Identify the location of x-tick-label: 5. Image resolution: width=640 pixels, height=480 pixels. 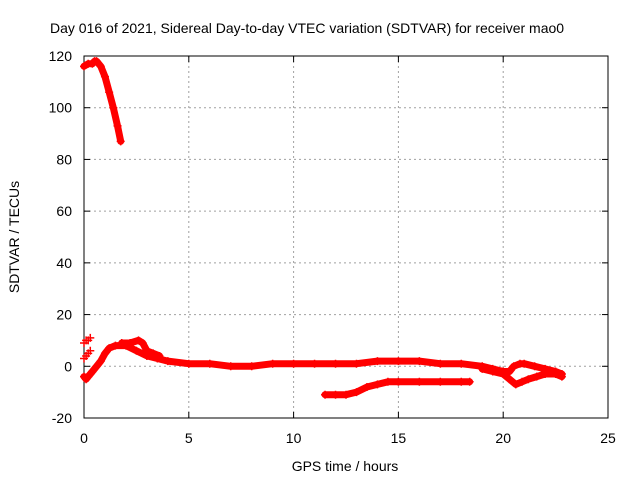
(189, 438).